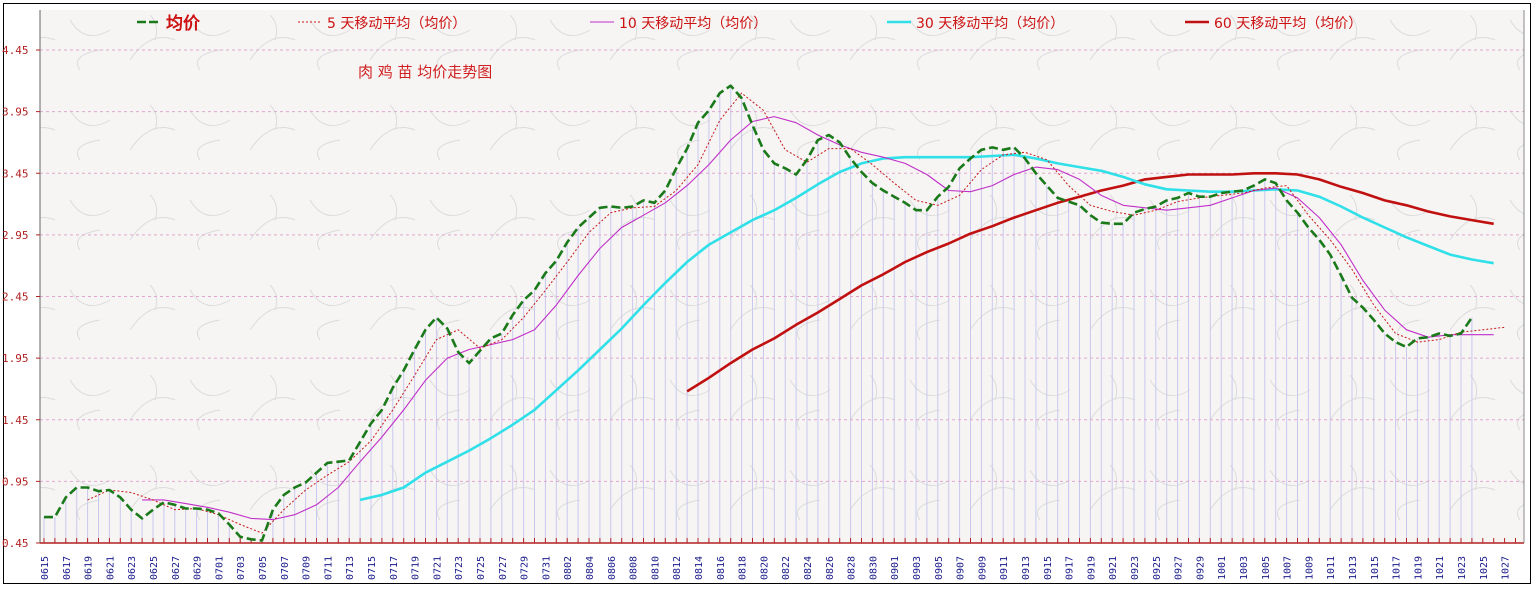 The image size is (1535, 601). Describe the element at coordinates (459, 568) in the screenshot. I see `x-tick-label: 0723` at that location.